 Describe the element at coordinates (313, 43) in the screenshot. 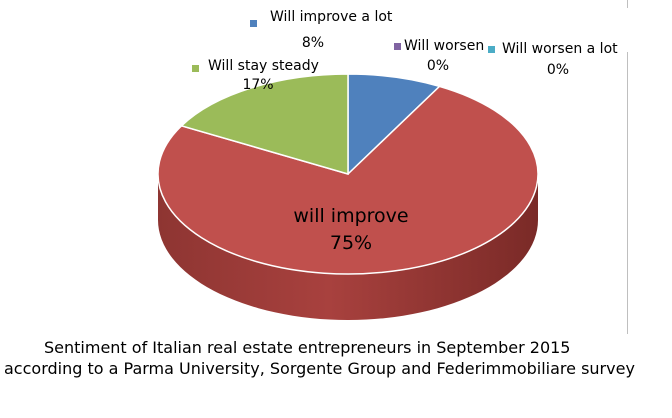

I see `label-value-will-improve-a-lot: 8%` at that location.